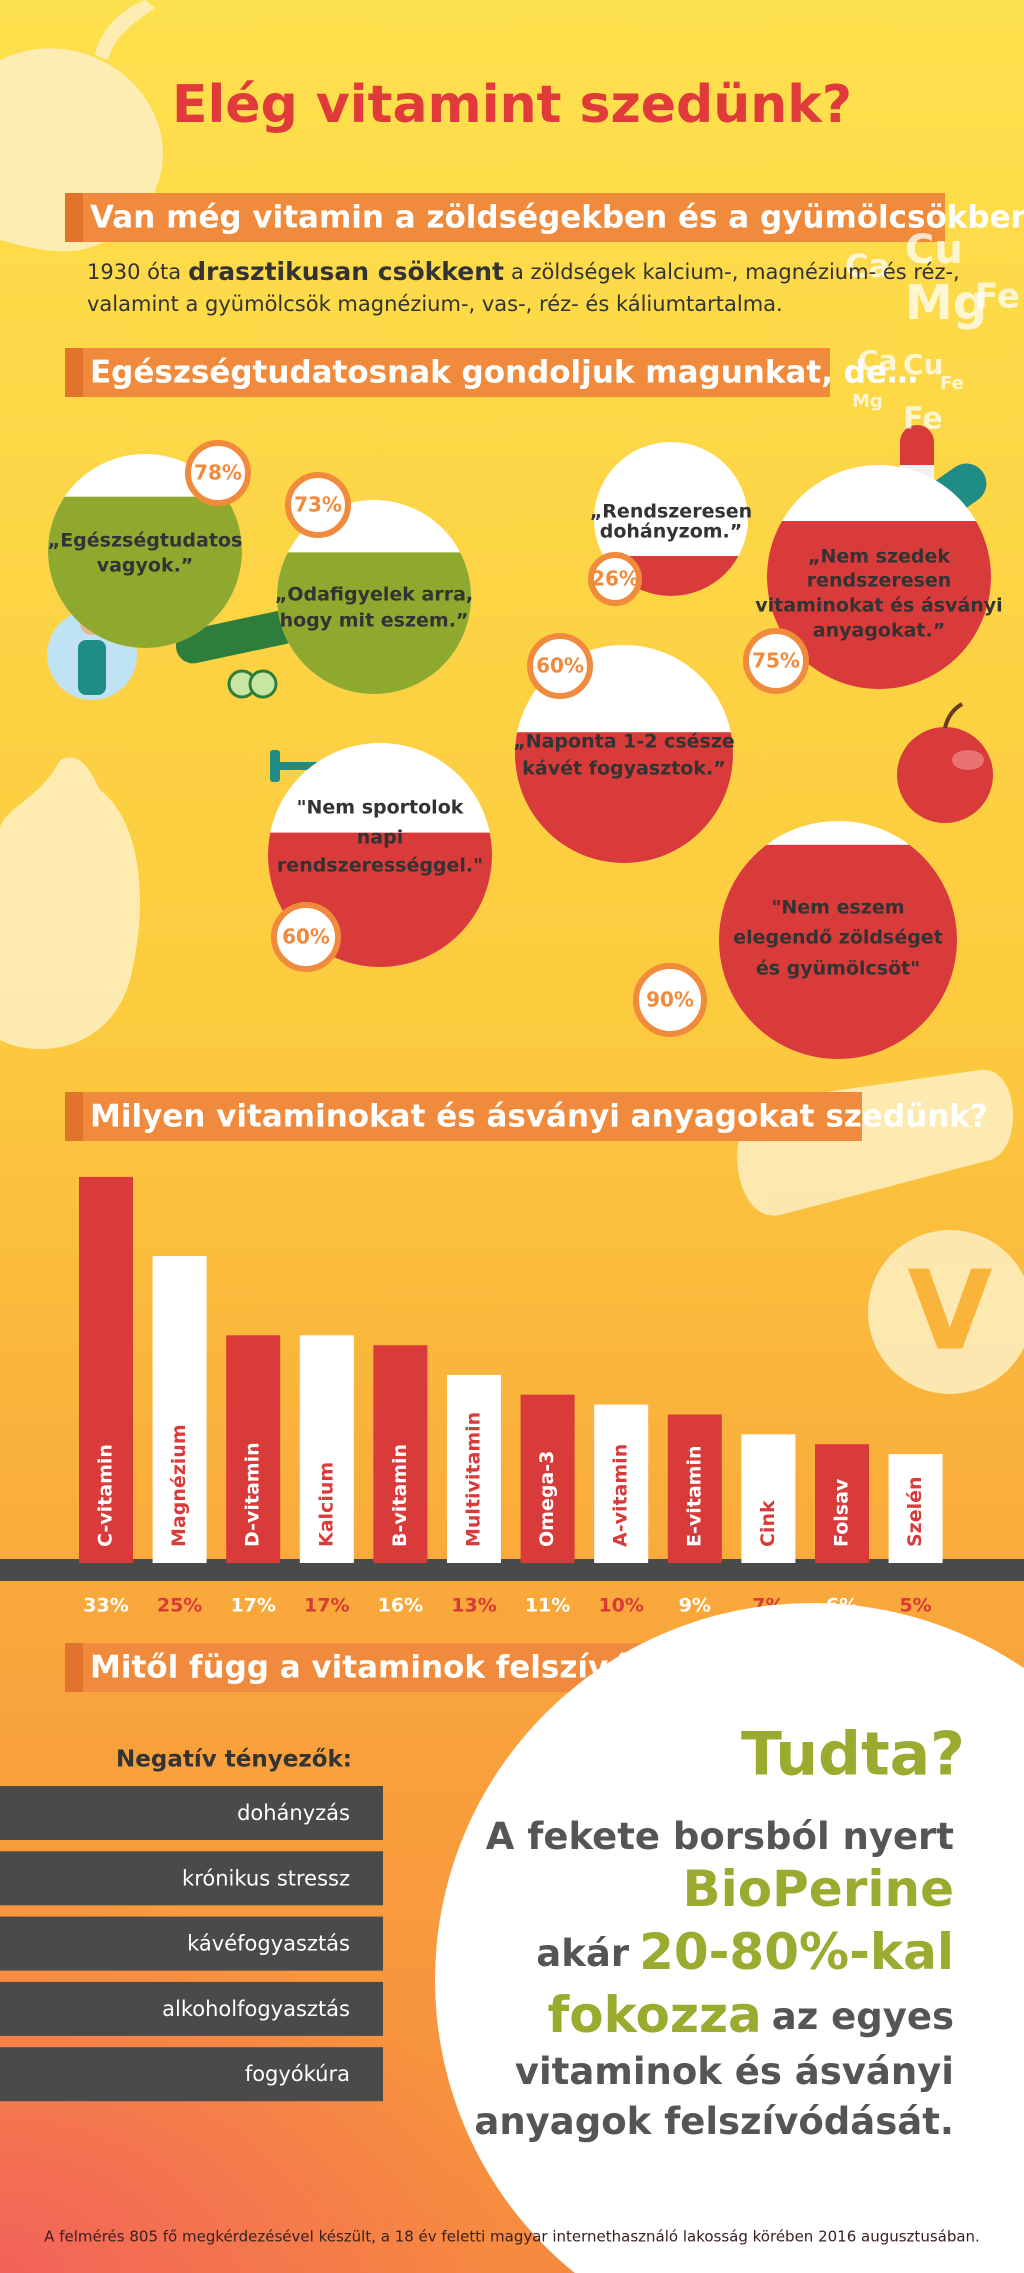 This screenshot has height=2273, width=1024. Describe the element at coordinates (547, 1499) in the screenshot. I see `category-label: Omega-3` at that location.